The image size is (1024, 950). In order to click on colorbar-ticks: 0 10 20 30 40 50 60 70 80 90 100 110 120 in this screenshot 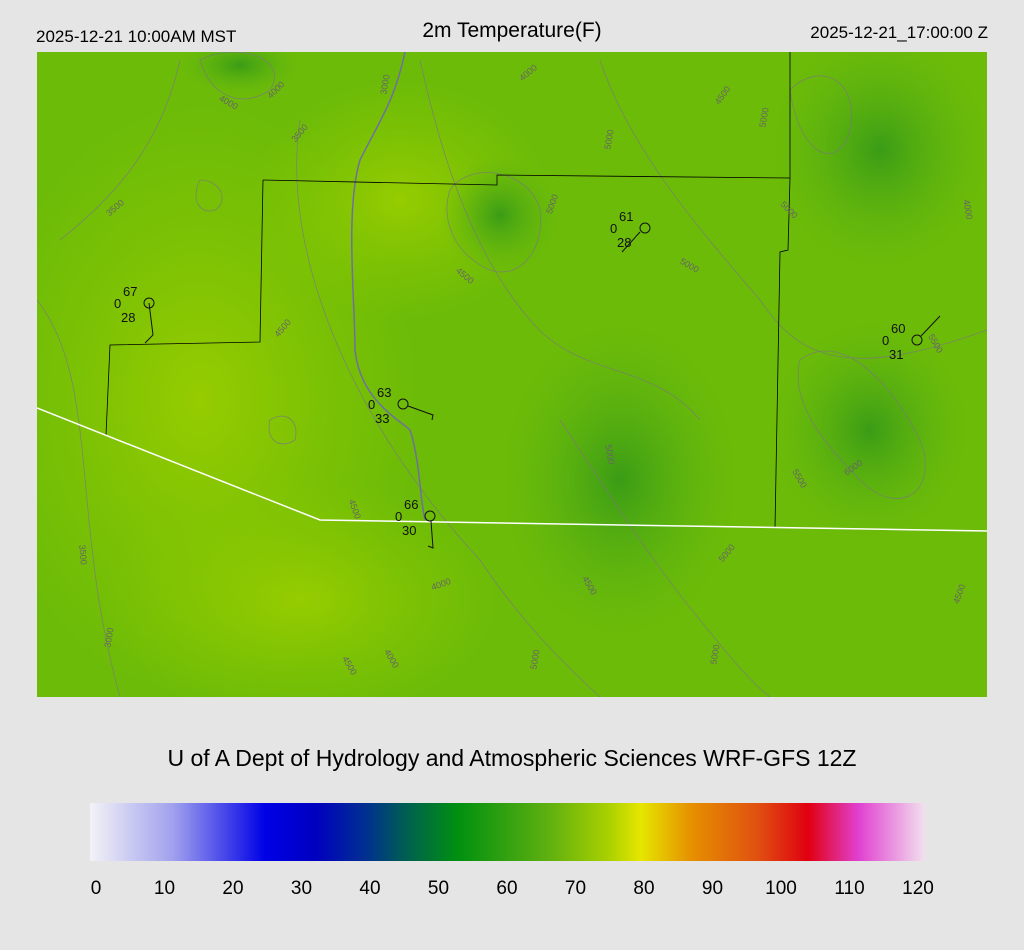, I will do `click(512, 888)`.